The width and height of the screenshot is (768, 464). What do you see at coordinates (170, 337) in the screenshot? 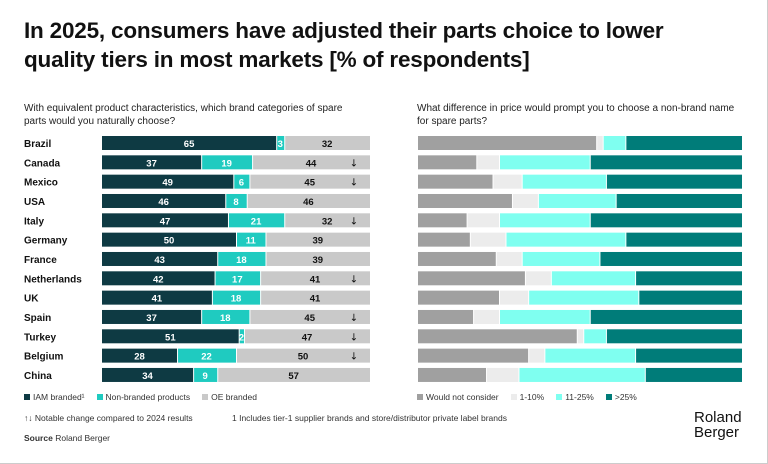
I see `data-label: 51` at bounding box center [170, 337].